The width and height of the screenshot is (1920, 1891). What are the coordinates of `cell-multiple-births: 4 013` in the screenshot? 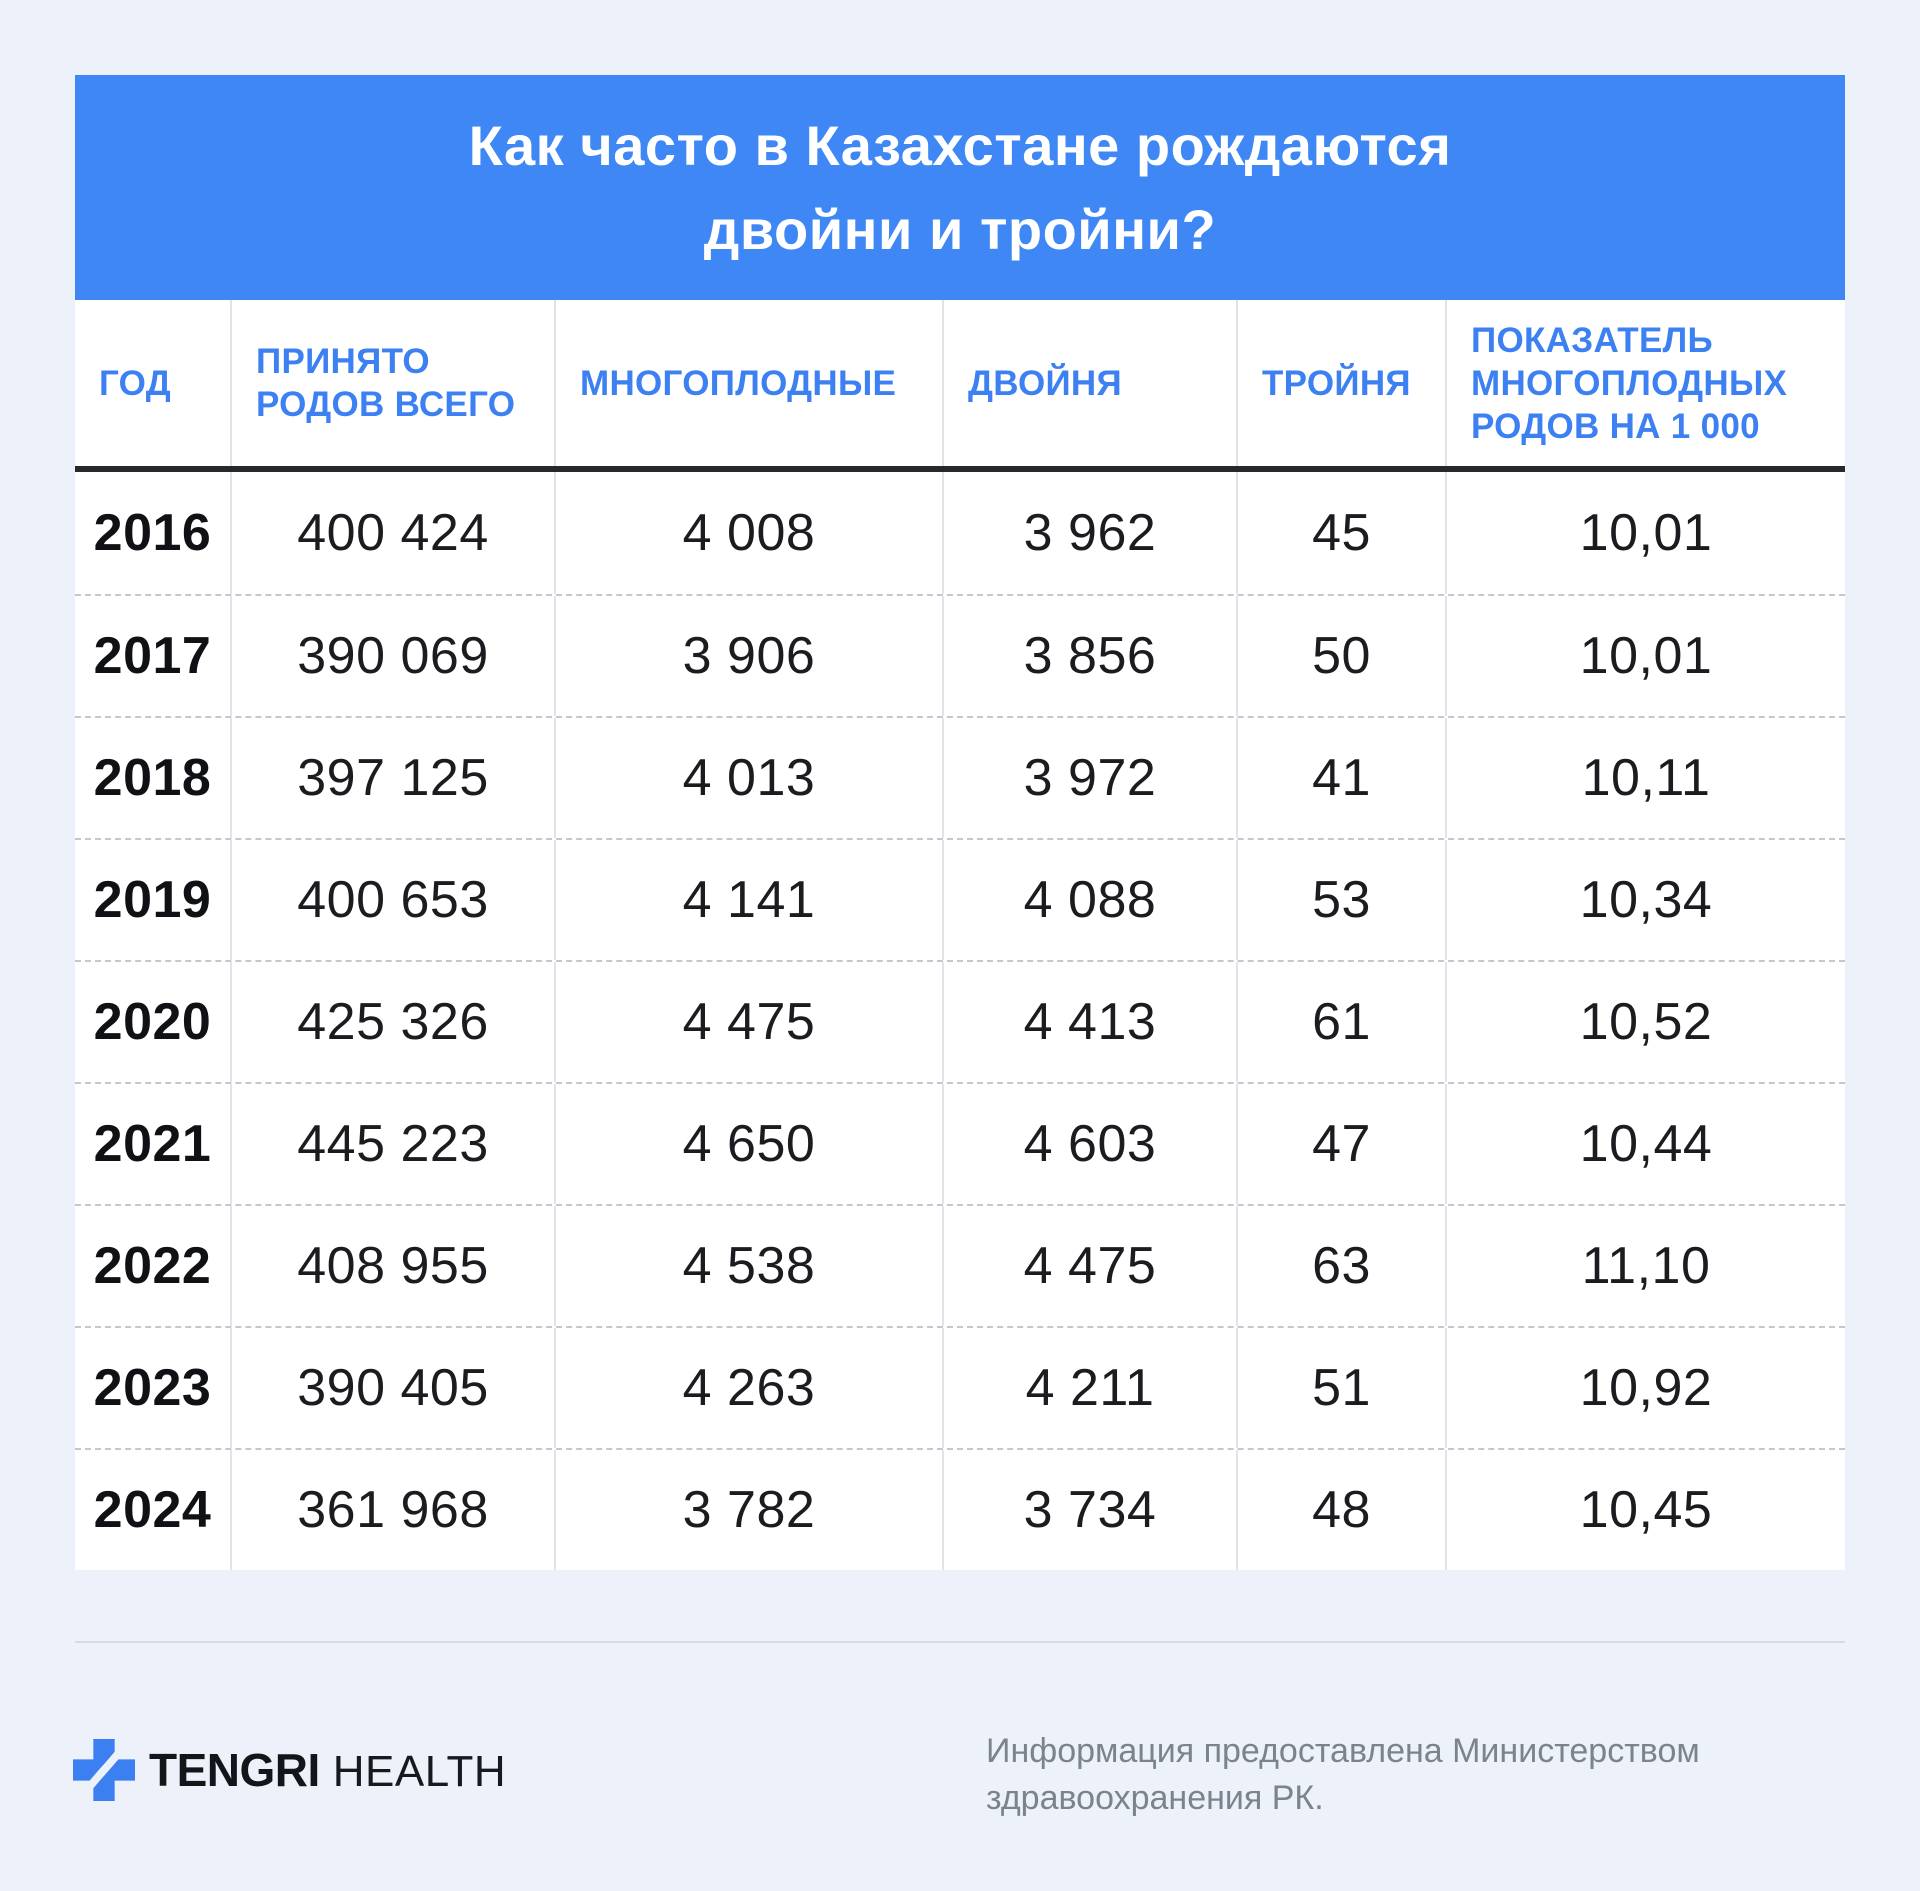 It's located at (748, 778).